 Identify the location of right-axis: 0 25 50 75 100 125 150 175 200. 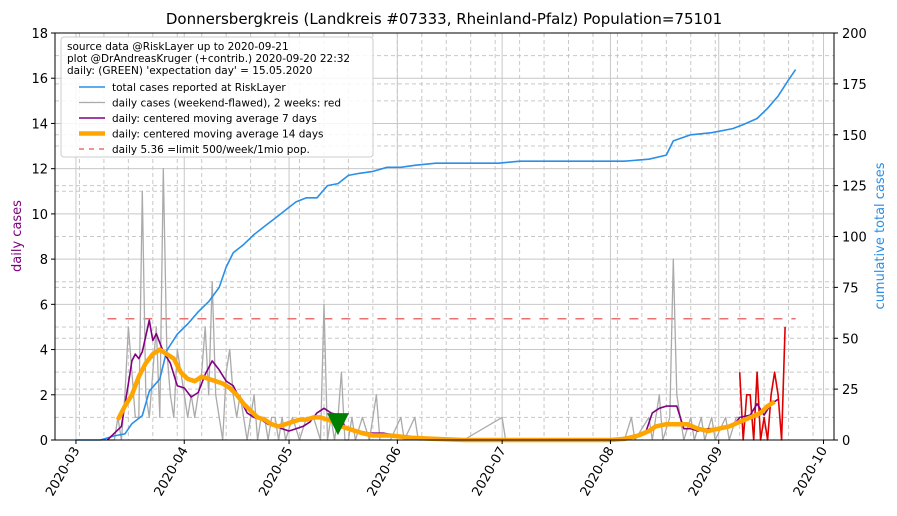
(850, 238).